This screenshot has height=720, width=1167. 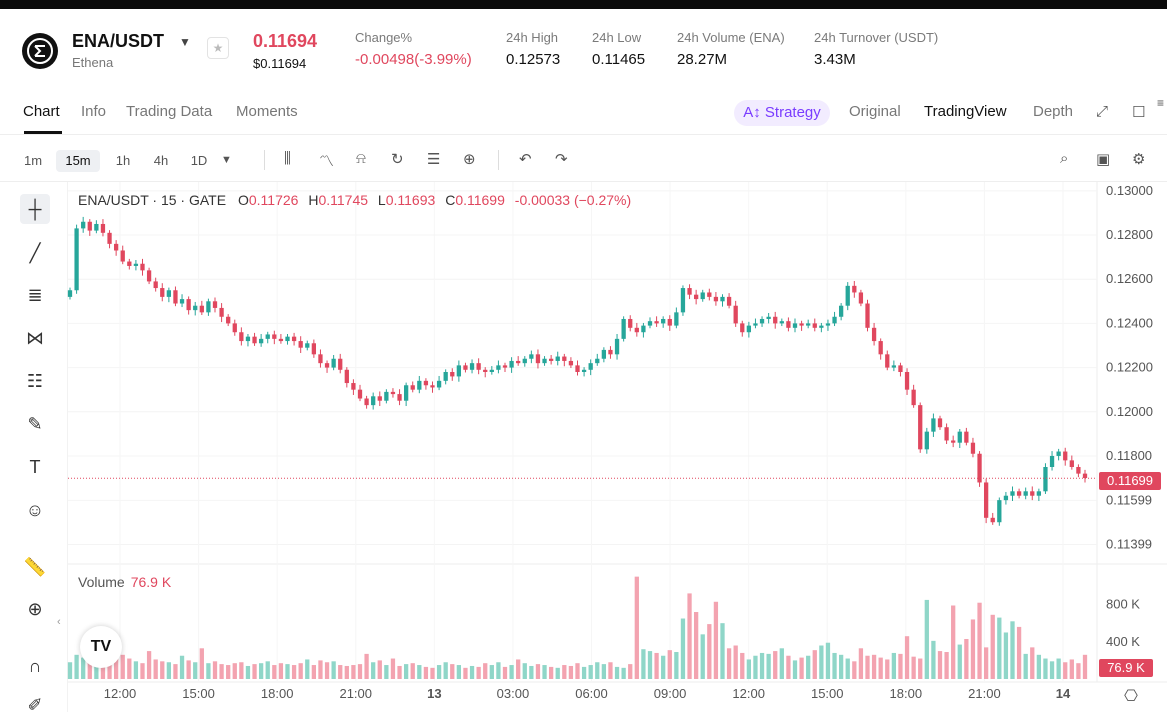 I want to click on alert-icon: ⍾, so click(x=361, y=158).